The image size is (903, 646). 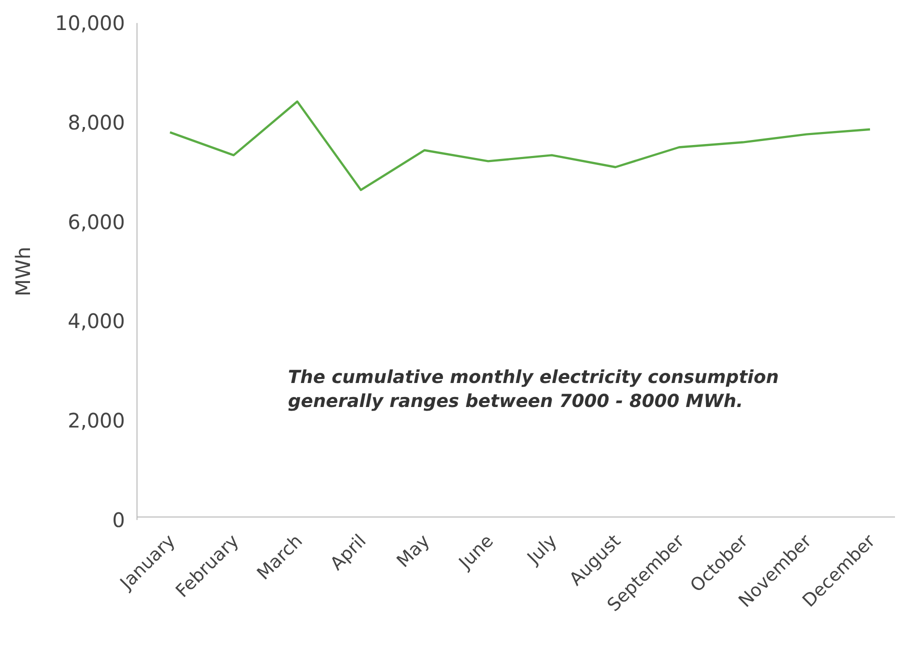 I want to click on y-axis-title: MWh, so click(x=23, y=271).